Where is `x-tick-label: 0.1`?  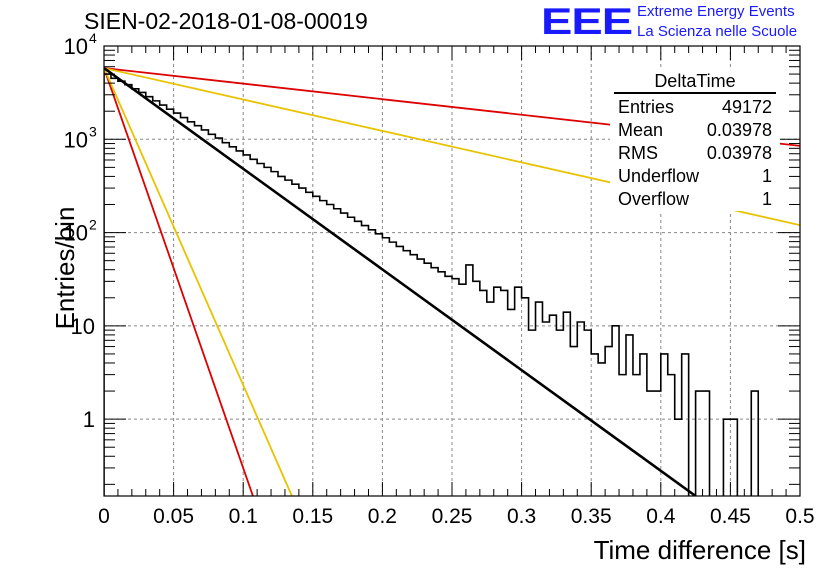 x-tick-label: 0.1 is located at coordinates (243, 516).